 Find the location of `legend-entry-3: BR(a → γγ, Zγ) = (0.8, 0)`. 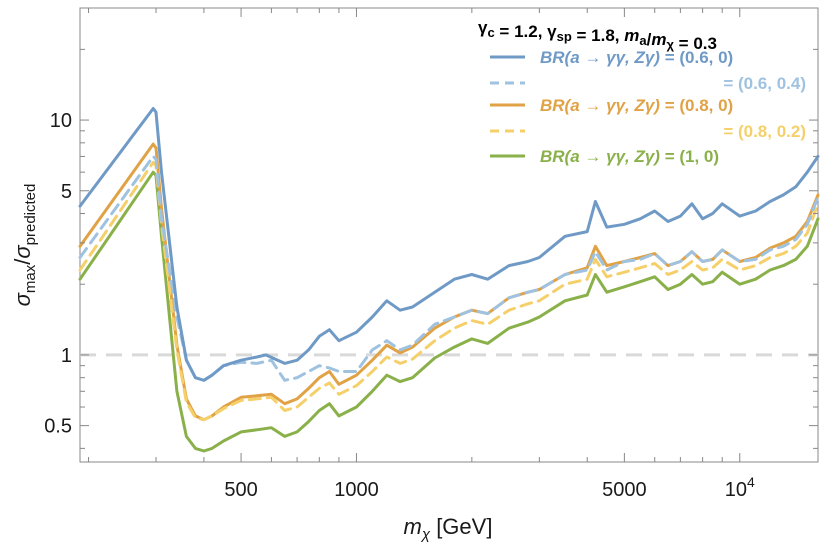

legend-entry-3: BR(a → γγ, Zγ) = (0.8, 0) is located at coordinates (636, 105).